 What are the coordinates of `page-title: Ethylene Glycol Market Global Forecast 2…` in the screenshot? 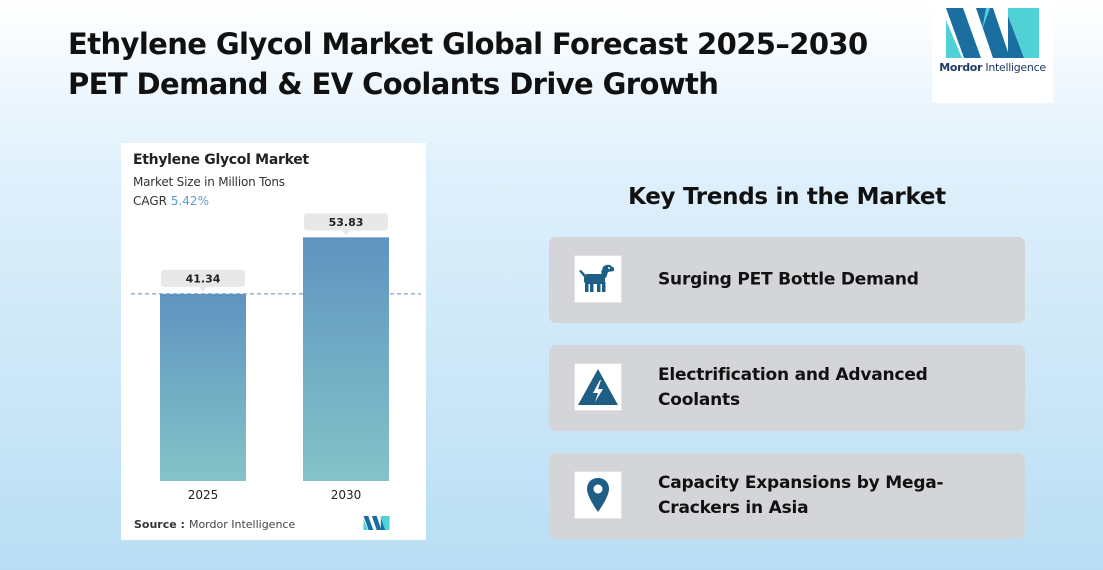 It's located at (468, 64).